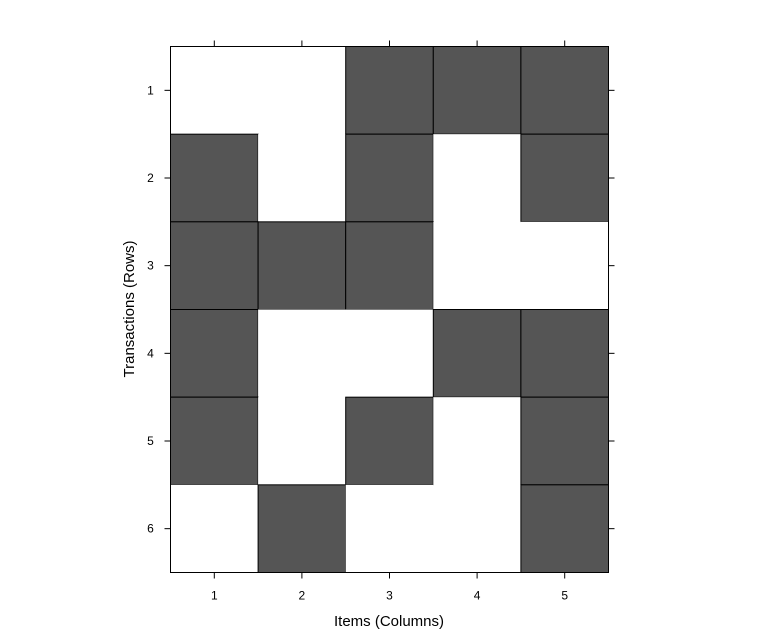 Image resolution: width=760 pixels, height=643 pixels. What do you see at coordinates (302, 596) in the screenshot?
I see `x-tick-label-2: 2` at bounding box center [302, 596].